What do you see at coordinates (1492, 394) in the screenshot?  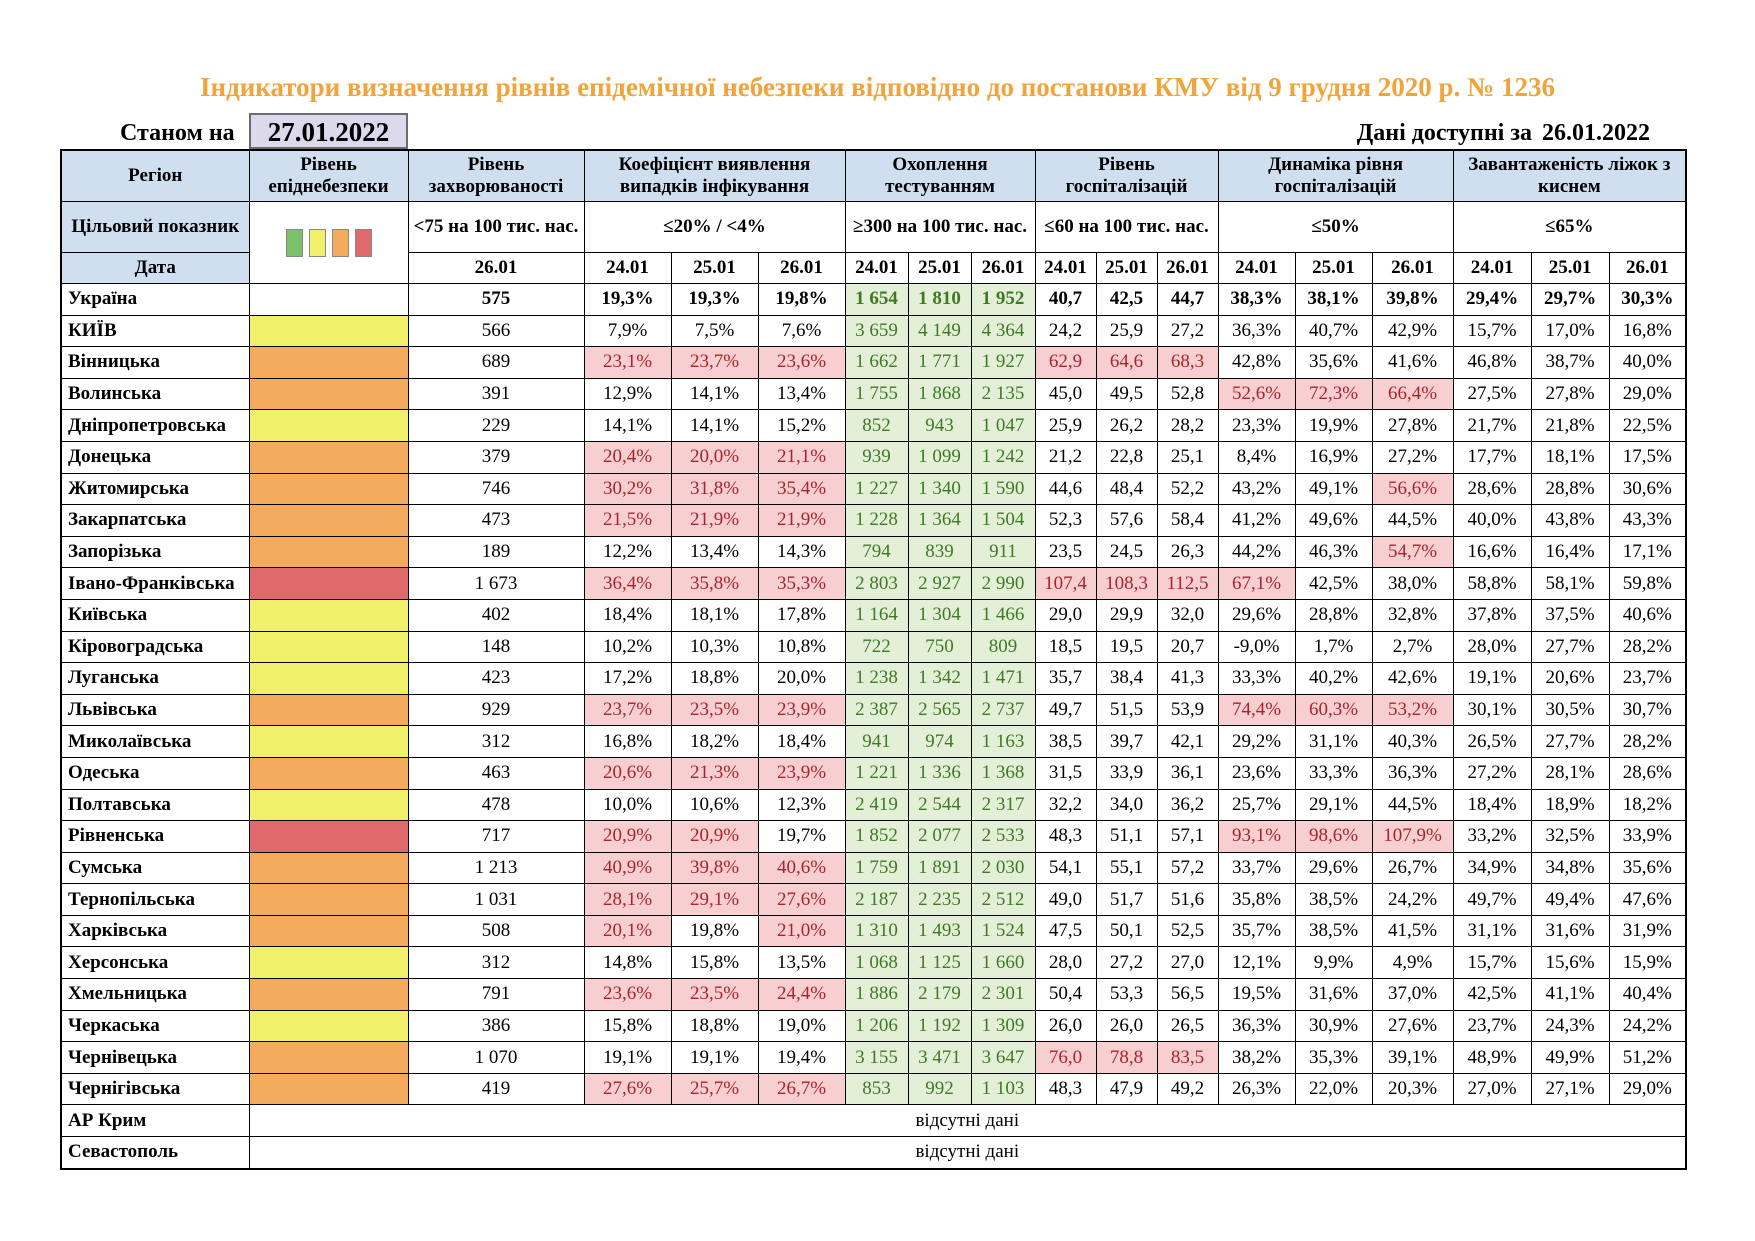 I see `oxygen-beds-value: 27,5%` at bounding box center [1492, 394].